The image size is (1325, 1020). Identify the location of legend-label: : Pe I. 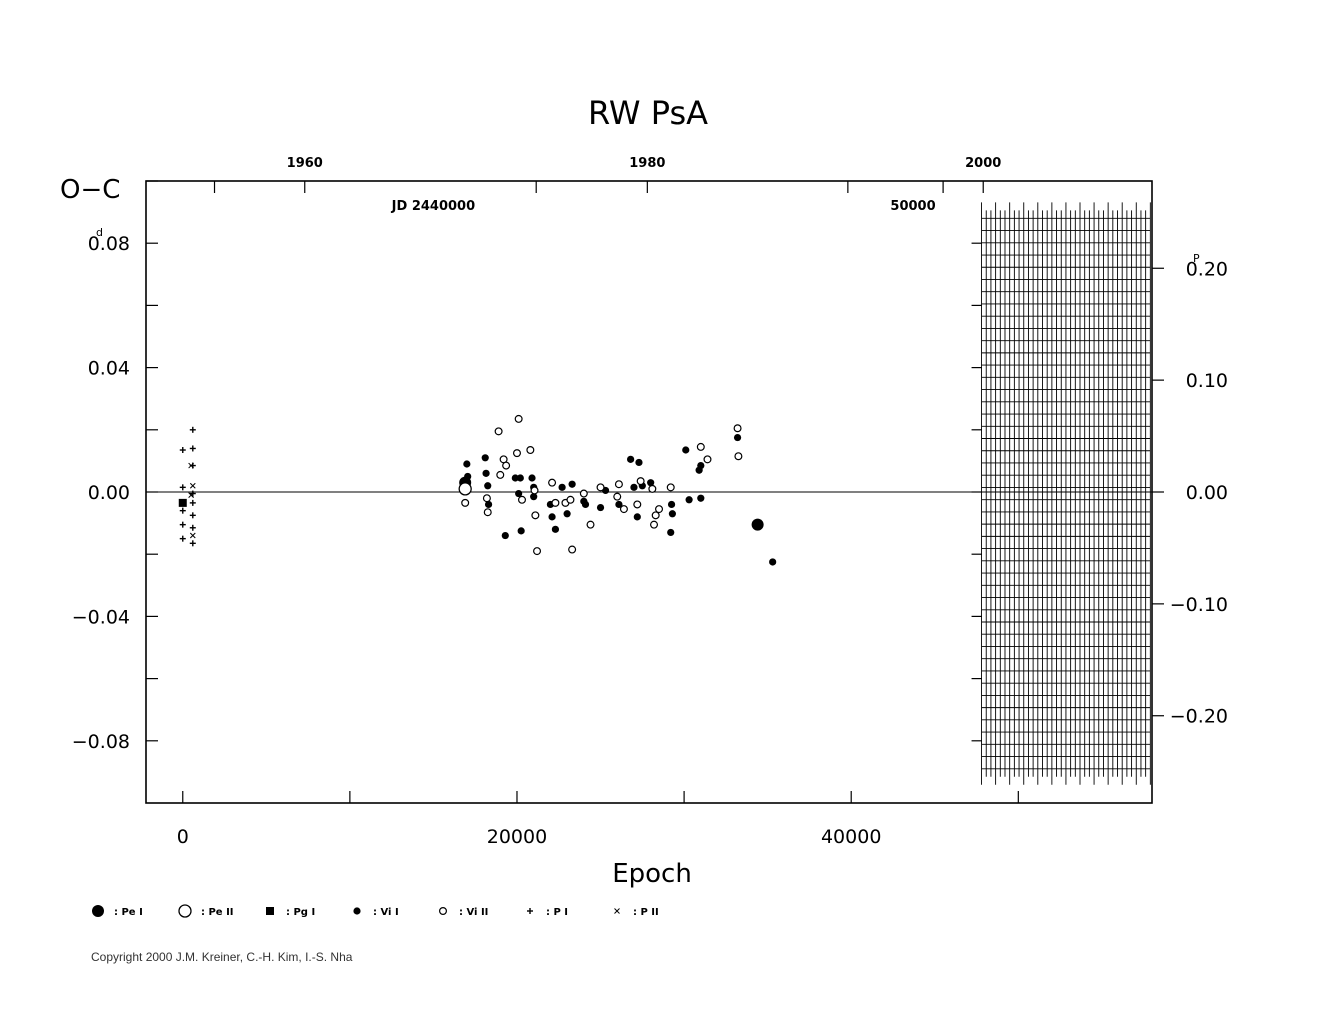
(128, 912).